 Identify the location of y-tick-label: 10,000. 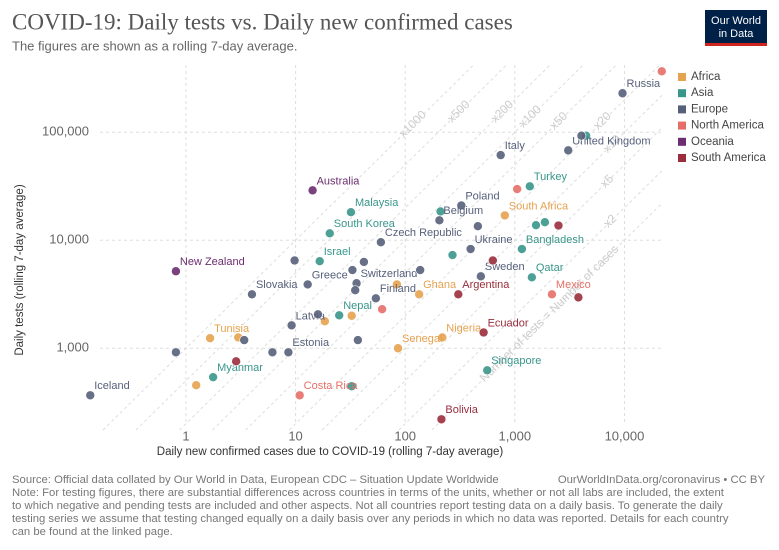
(69, 239).